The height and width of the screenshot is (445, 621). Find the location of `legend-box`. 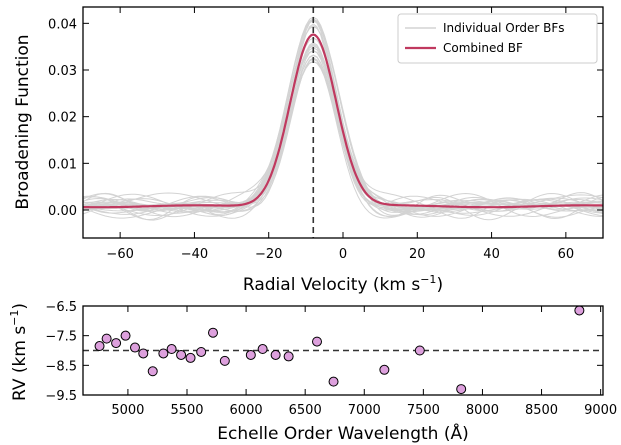

legend-box is located at coordinates (497, 38).